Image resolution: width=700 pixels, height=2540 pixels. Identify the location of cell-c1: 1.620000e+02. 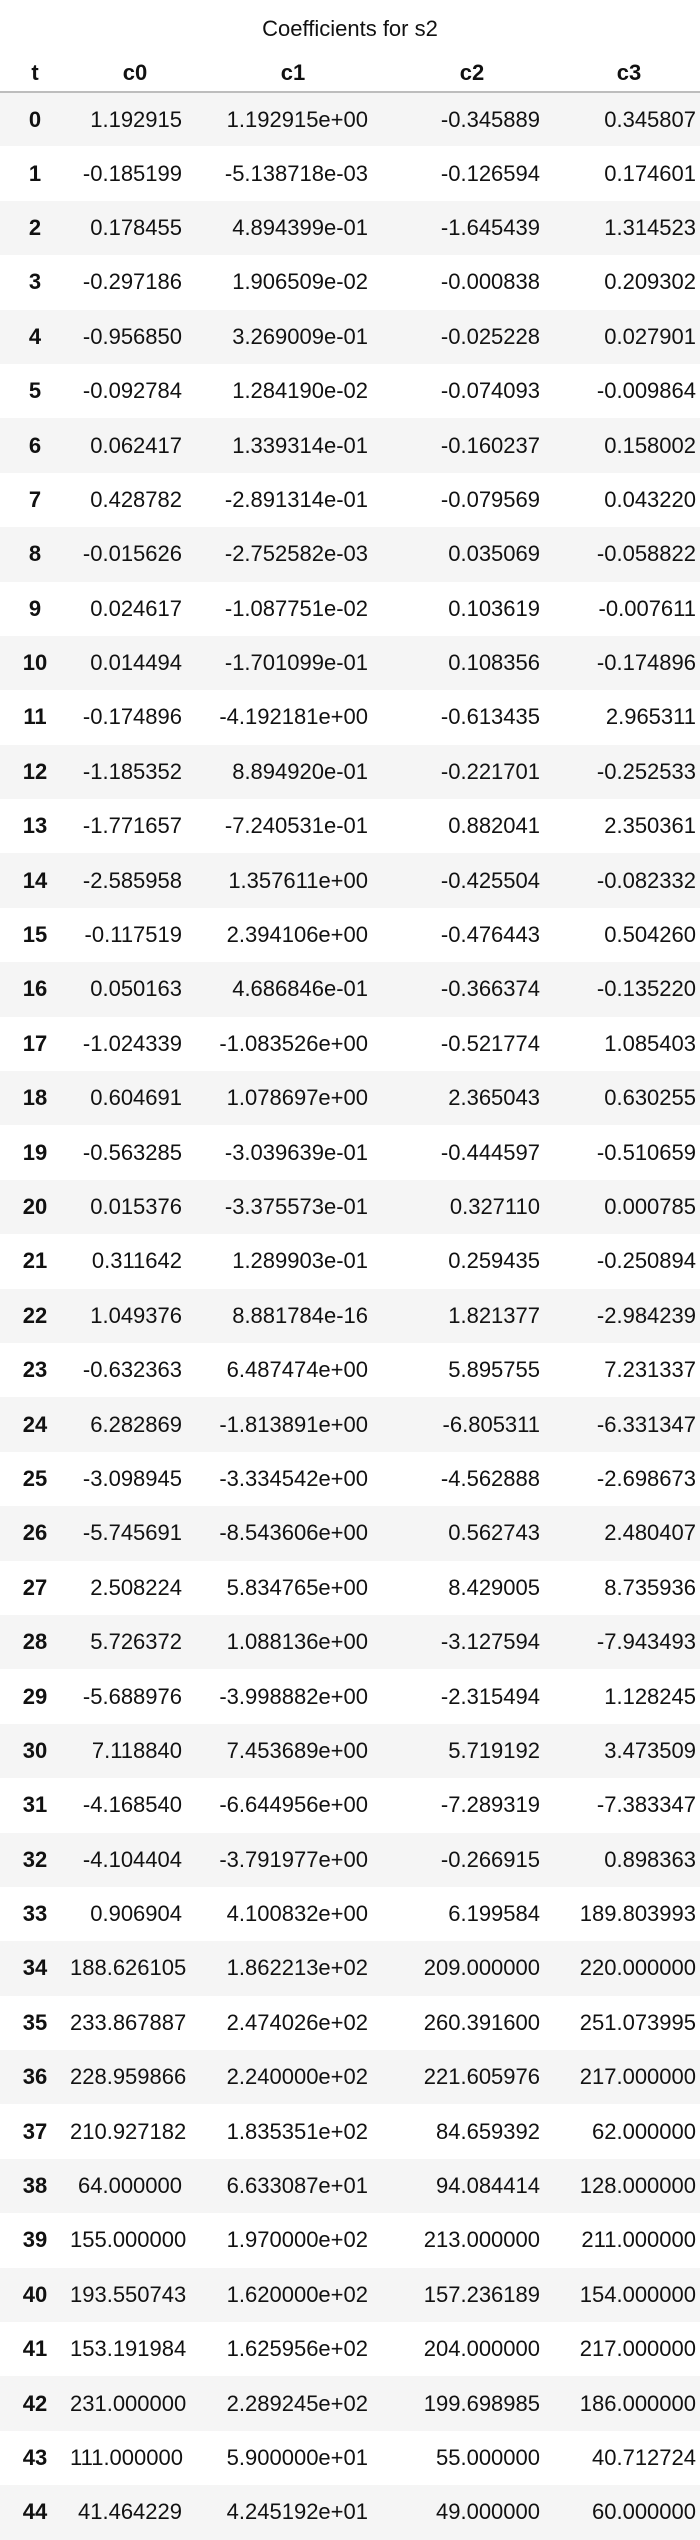
(297, 2294).